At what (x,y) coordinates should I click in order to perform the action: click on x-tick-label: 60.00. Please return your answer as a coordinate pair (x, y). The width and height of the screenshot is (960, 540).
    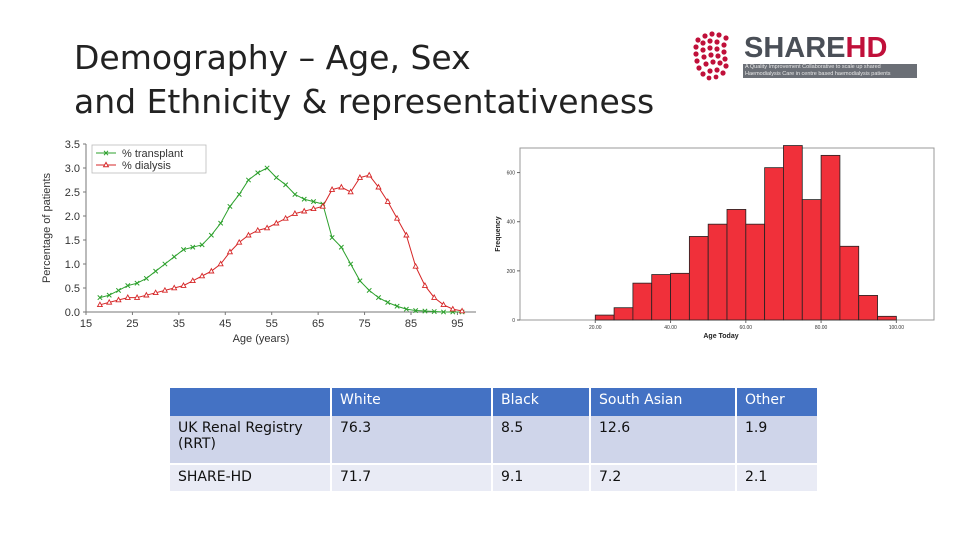
    Looking at the image, I should click on (746, 328).